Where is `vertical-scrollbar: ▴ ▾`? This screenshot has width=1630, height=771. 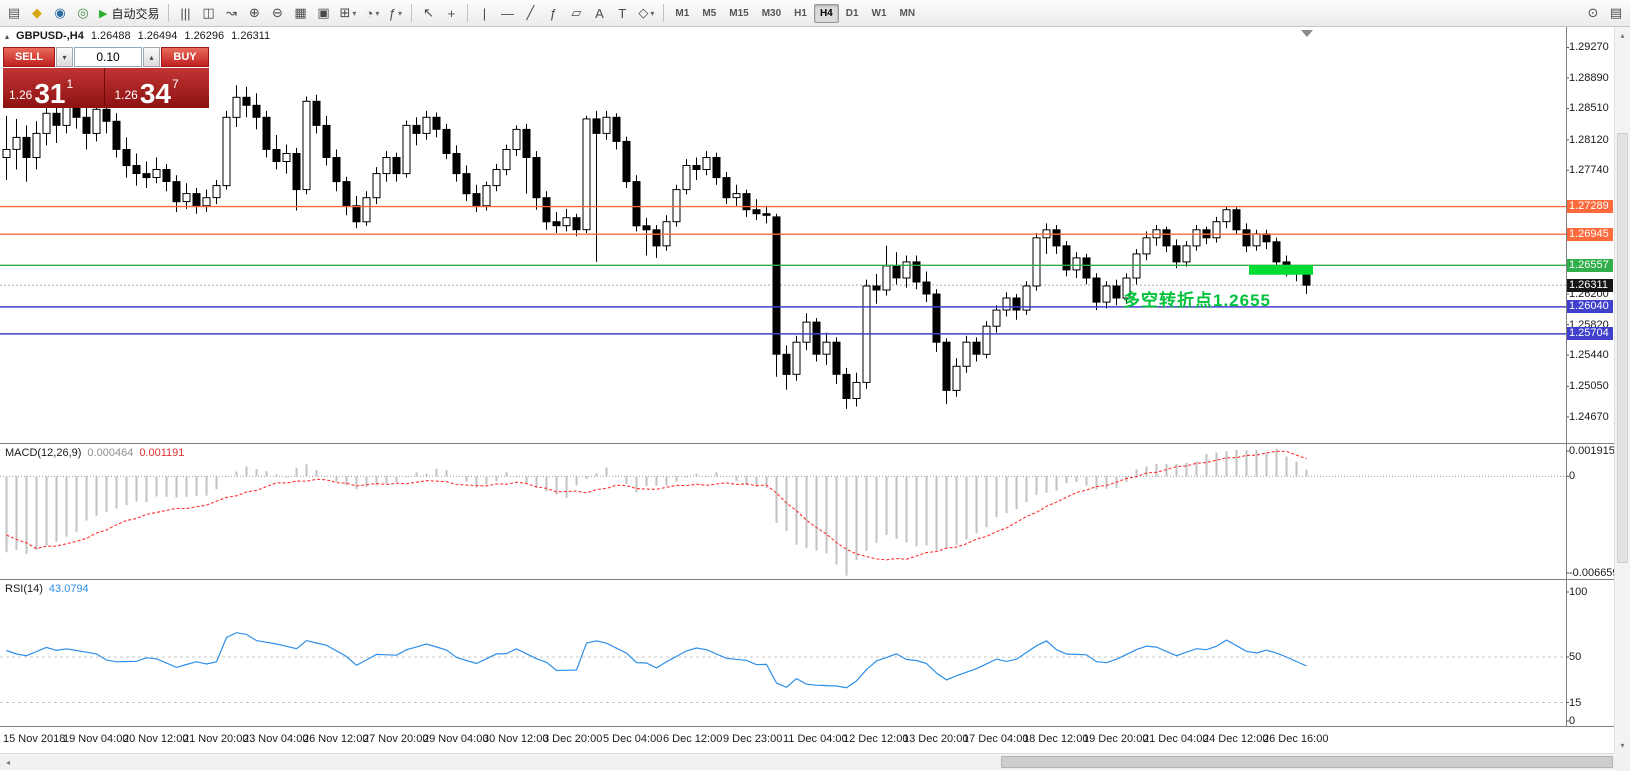 vertical-scrollbar: ▴ ▾ is located at coordinates (1622, 390).